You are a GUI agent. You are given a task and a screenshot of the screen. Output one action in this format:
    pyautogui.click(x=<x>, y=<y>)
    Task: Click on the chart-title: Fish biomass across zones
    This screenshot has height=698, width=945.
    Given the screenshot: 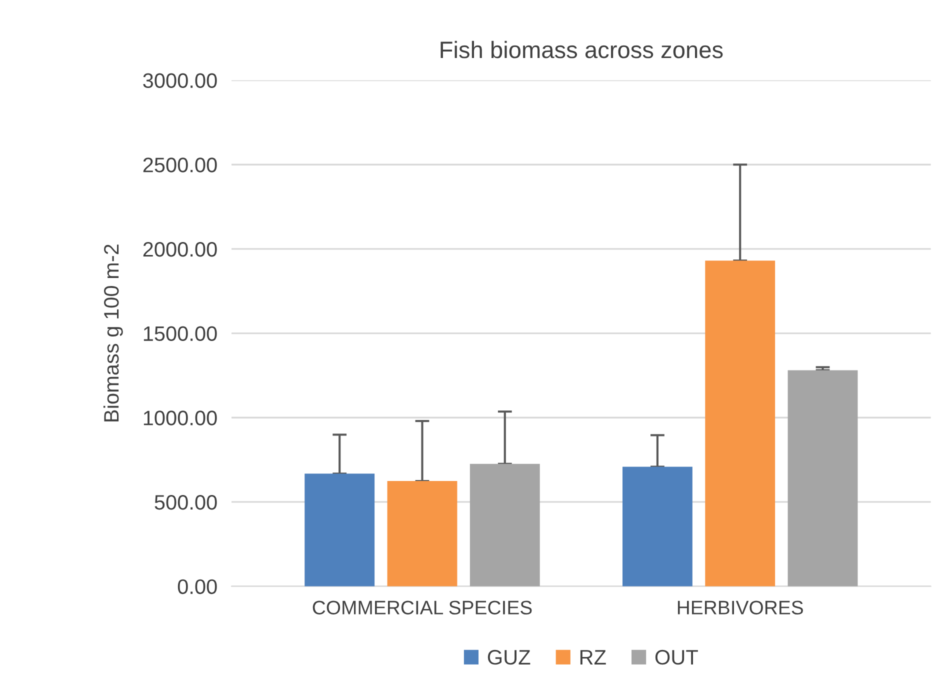 What is the action you would take?
    pyautogui.click(x=581, y=49)
    